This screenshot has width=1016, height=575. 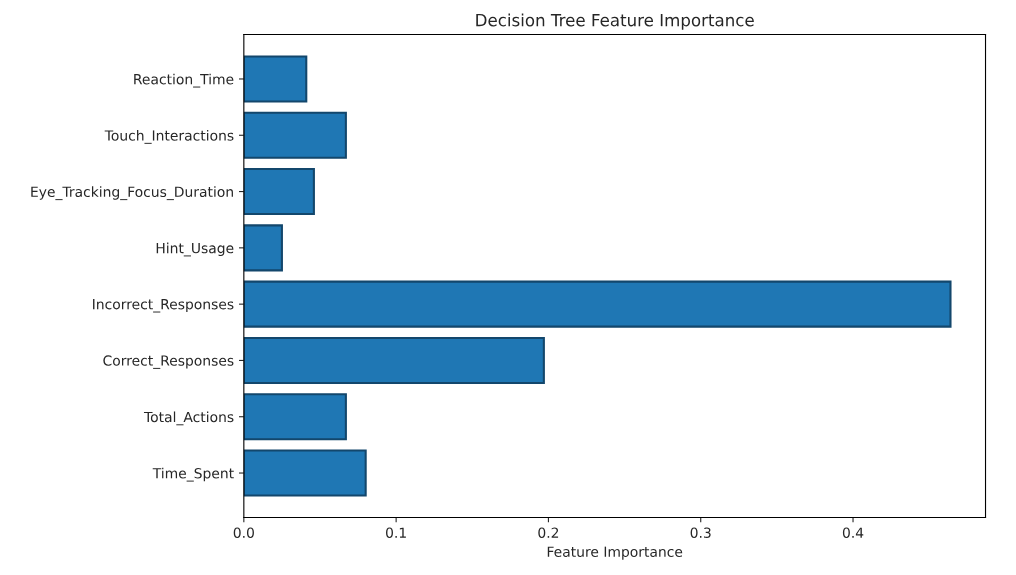 I want to click on x-tick-label: 0.1, so click(x=396, y=532).